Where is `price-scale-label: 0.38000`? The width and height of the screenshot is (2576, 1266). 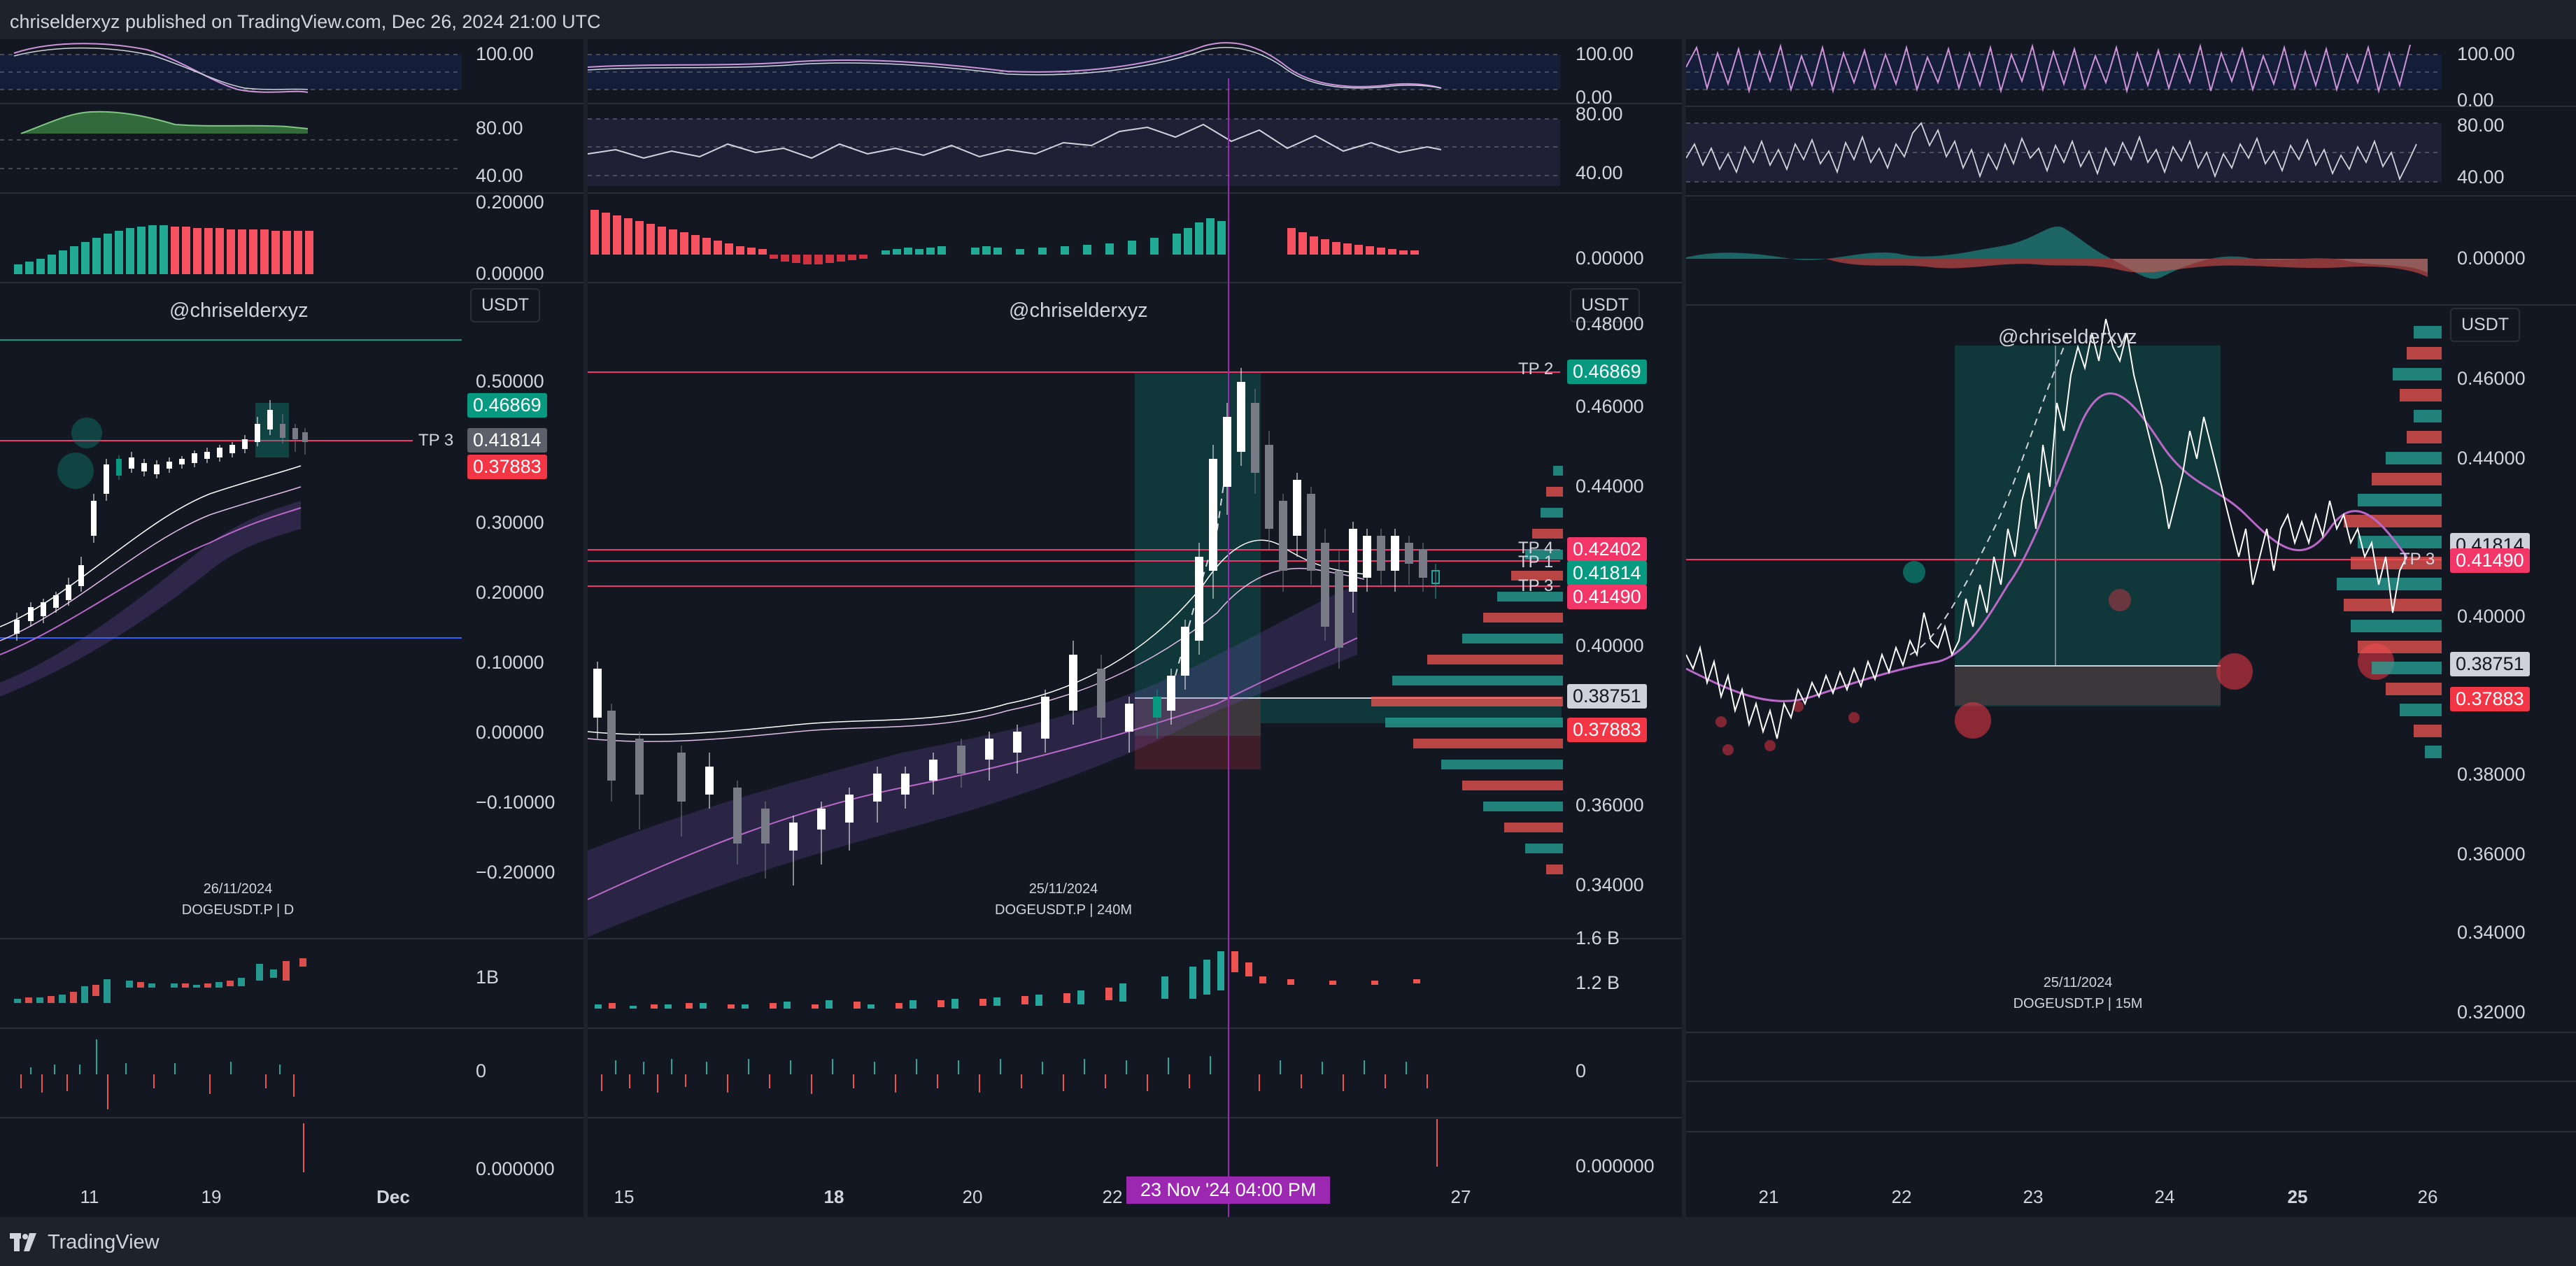
price-scale-label: 0.38000 is located at coordinates (2491, 774).